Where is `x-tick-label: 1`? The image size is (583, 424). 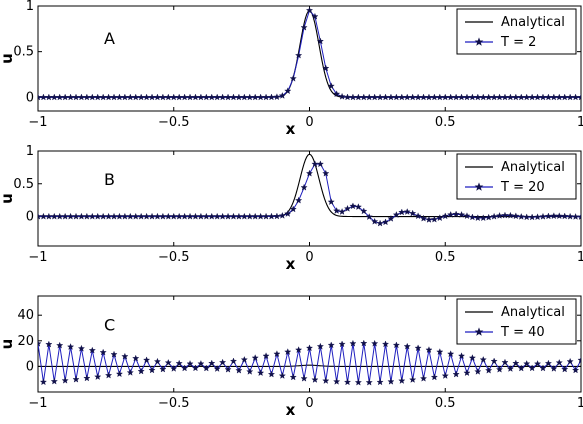
x-tick-label: 1 is located at coordinates (580, 257).